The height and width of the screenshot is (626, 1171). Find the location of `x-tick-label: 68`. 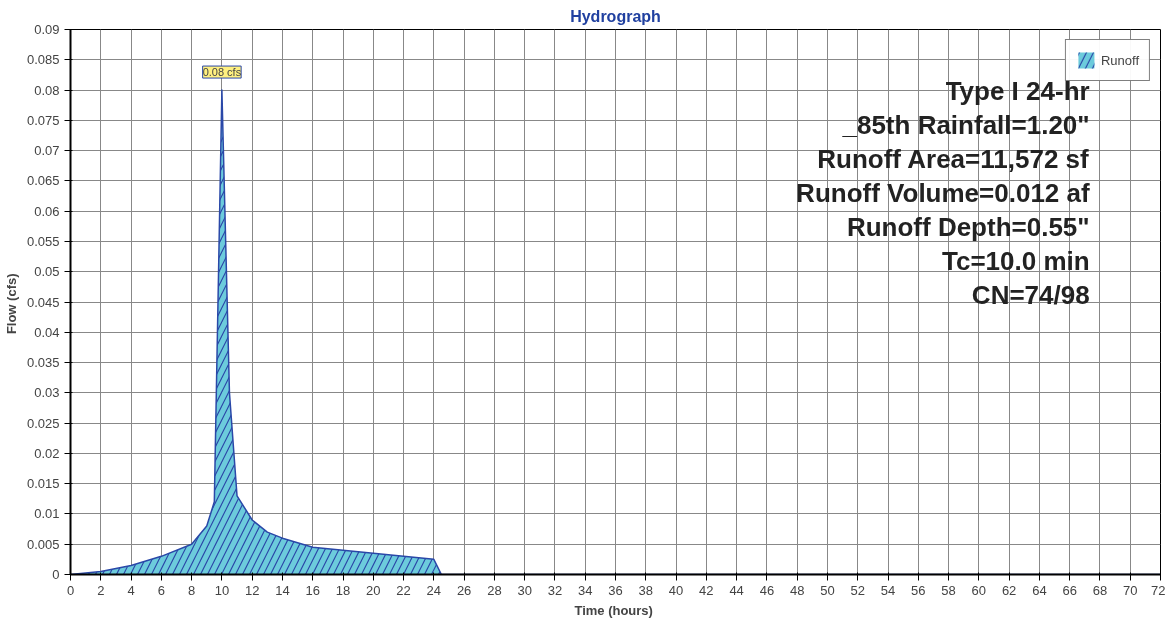

x-tick-label: 68 is located at coordinates (1100, 590).